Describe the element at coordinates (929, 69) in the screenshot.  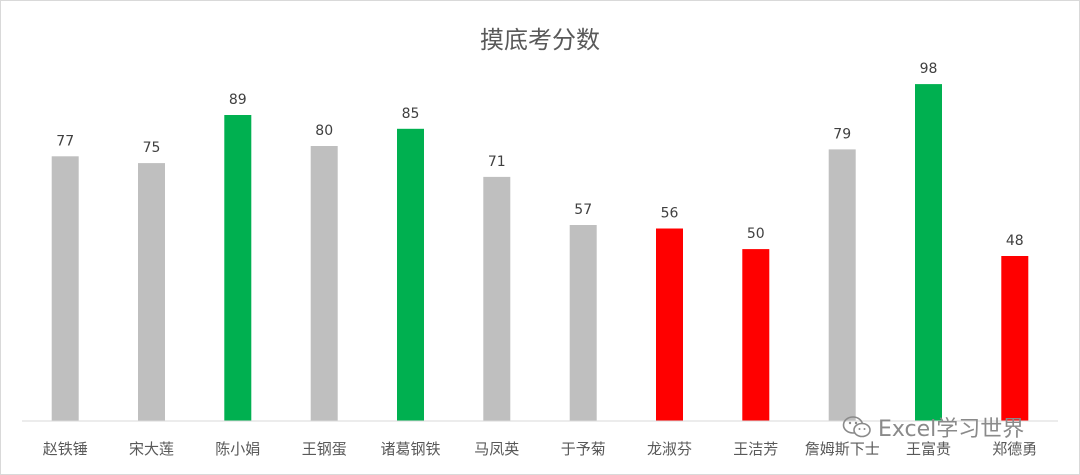
I see `data-label: 98` at that location.